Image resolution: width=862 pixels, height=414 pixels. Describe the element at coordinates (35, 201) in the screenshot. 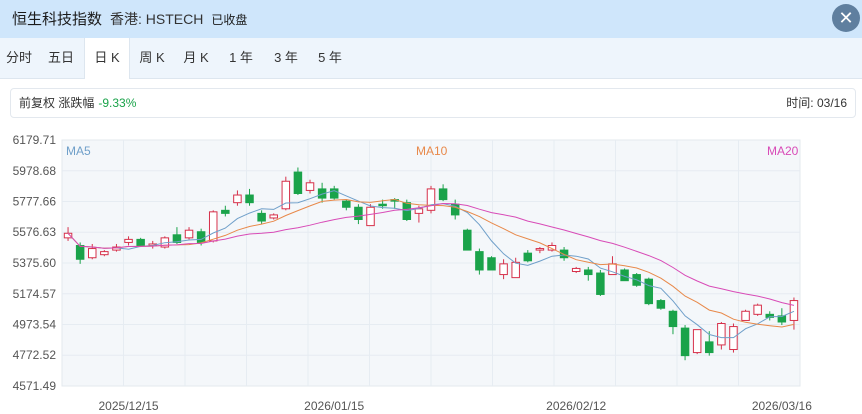

I see `y-tick-label: 5777.66` at that location.